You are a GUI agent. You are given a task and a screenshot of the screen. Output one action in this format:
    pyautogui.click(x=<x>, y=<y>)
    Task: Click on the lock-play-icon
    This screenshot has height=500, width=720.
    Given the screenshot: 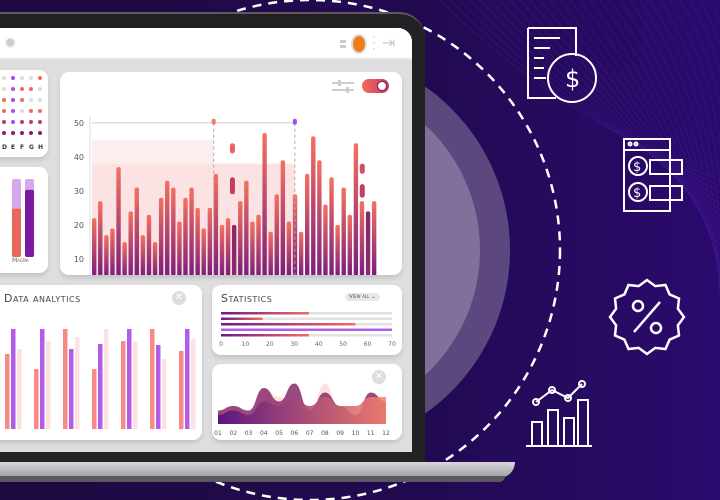 What is the action you would take?
    pyautogui.click(x=359, y=44)
    